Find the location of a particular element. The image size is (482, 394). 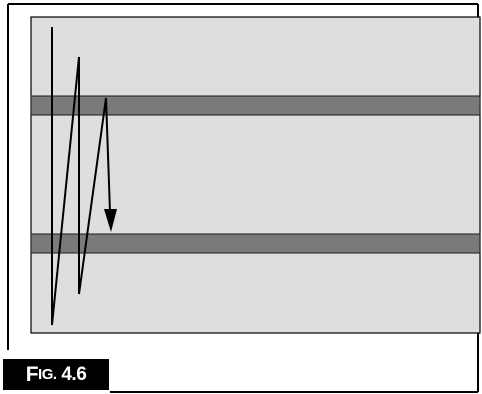

figure-label: F IG. 4.6 is located at coordinates (56, 374).